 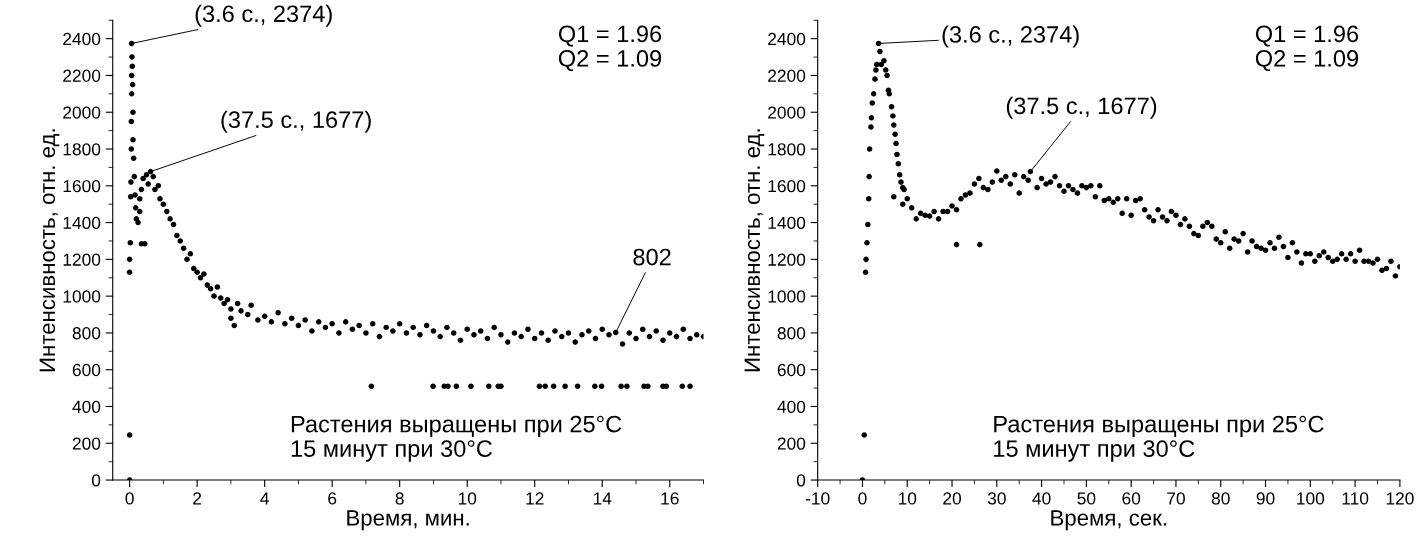 What do you see at coordinates (408, 520) in the screenshot?
I see `x-axis-title: Время, мин.` at bounding box center [408, 520].